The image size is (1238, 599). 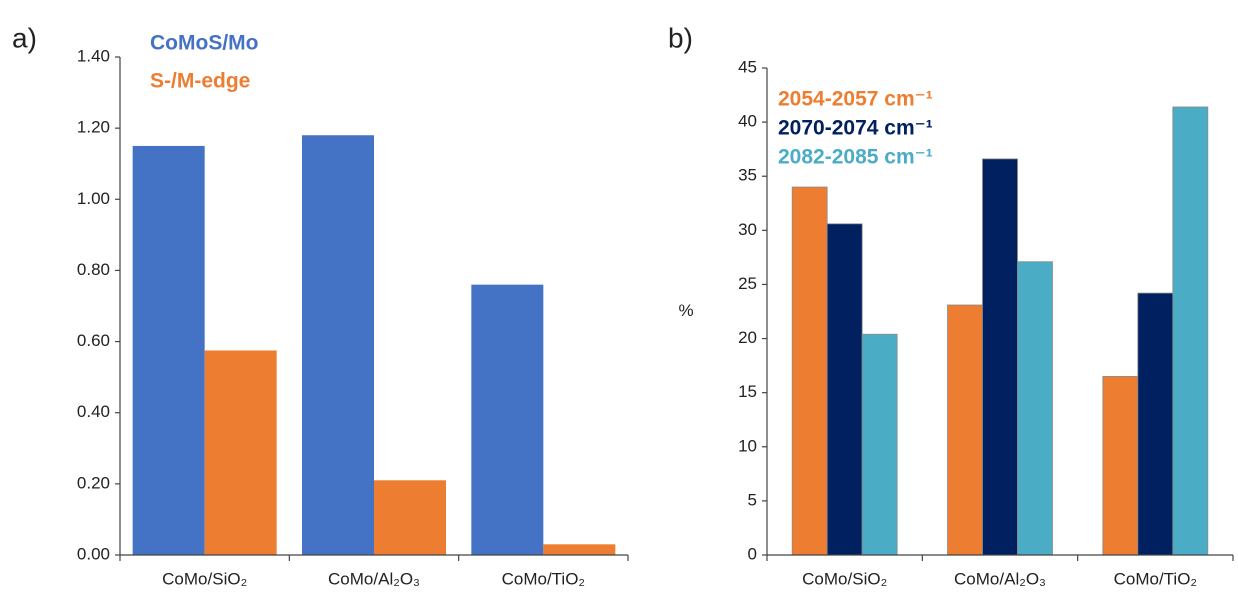 I want to click on legend-entry: S-/M-edge, so click(x=200, y=81).